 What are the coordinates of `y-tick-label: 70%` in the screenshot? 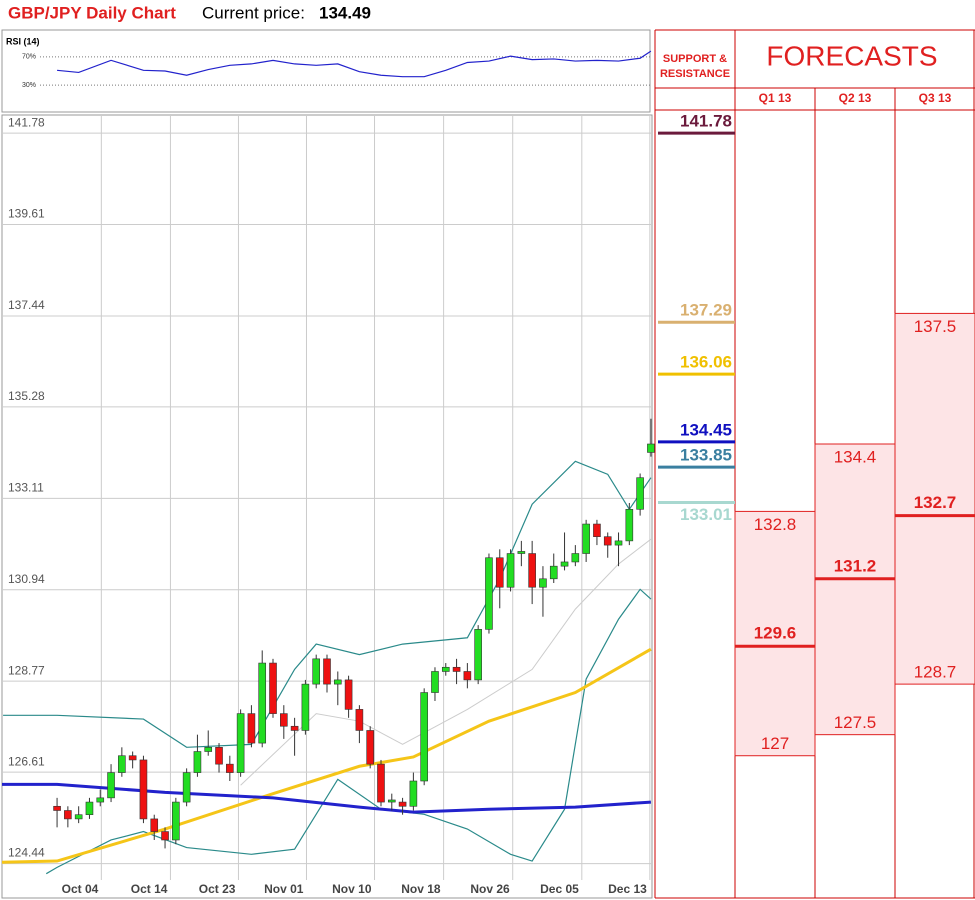 It's located at (29, 57).